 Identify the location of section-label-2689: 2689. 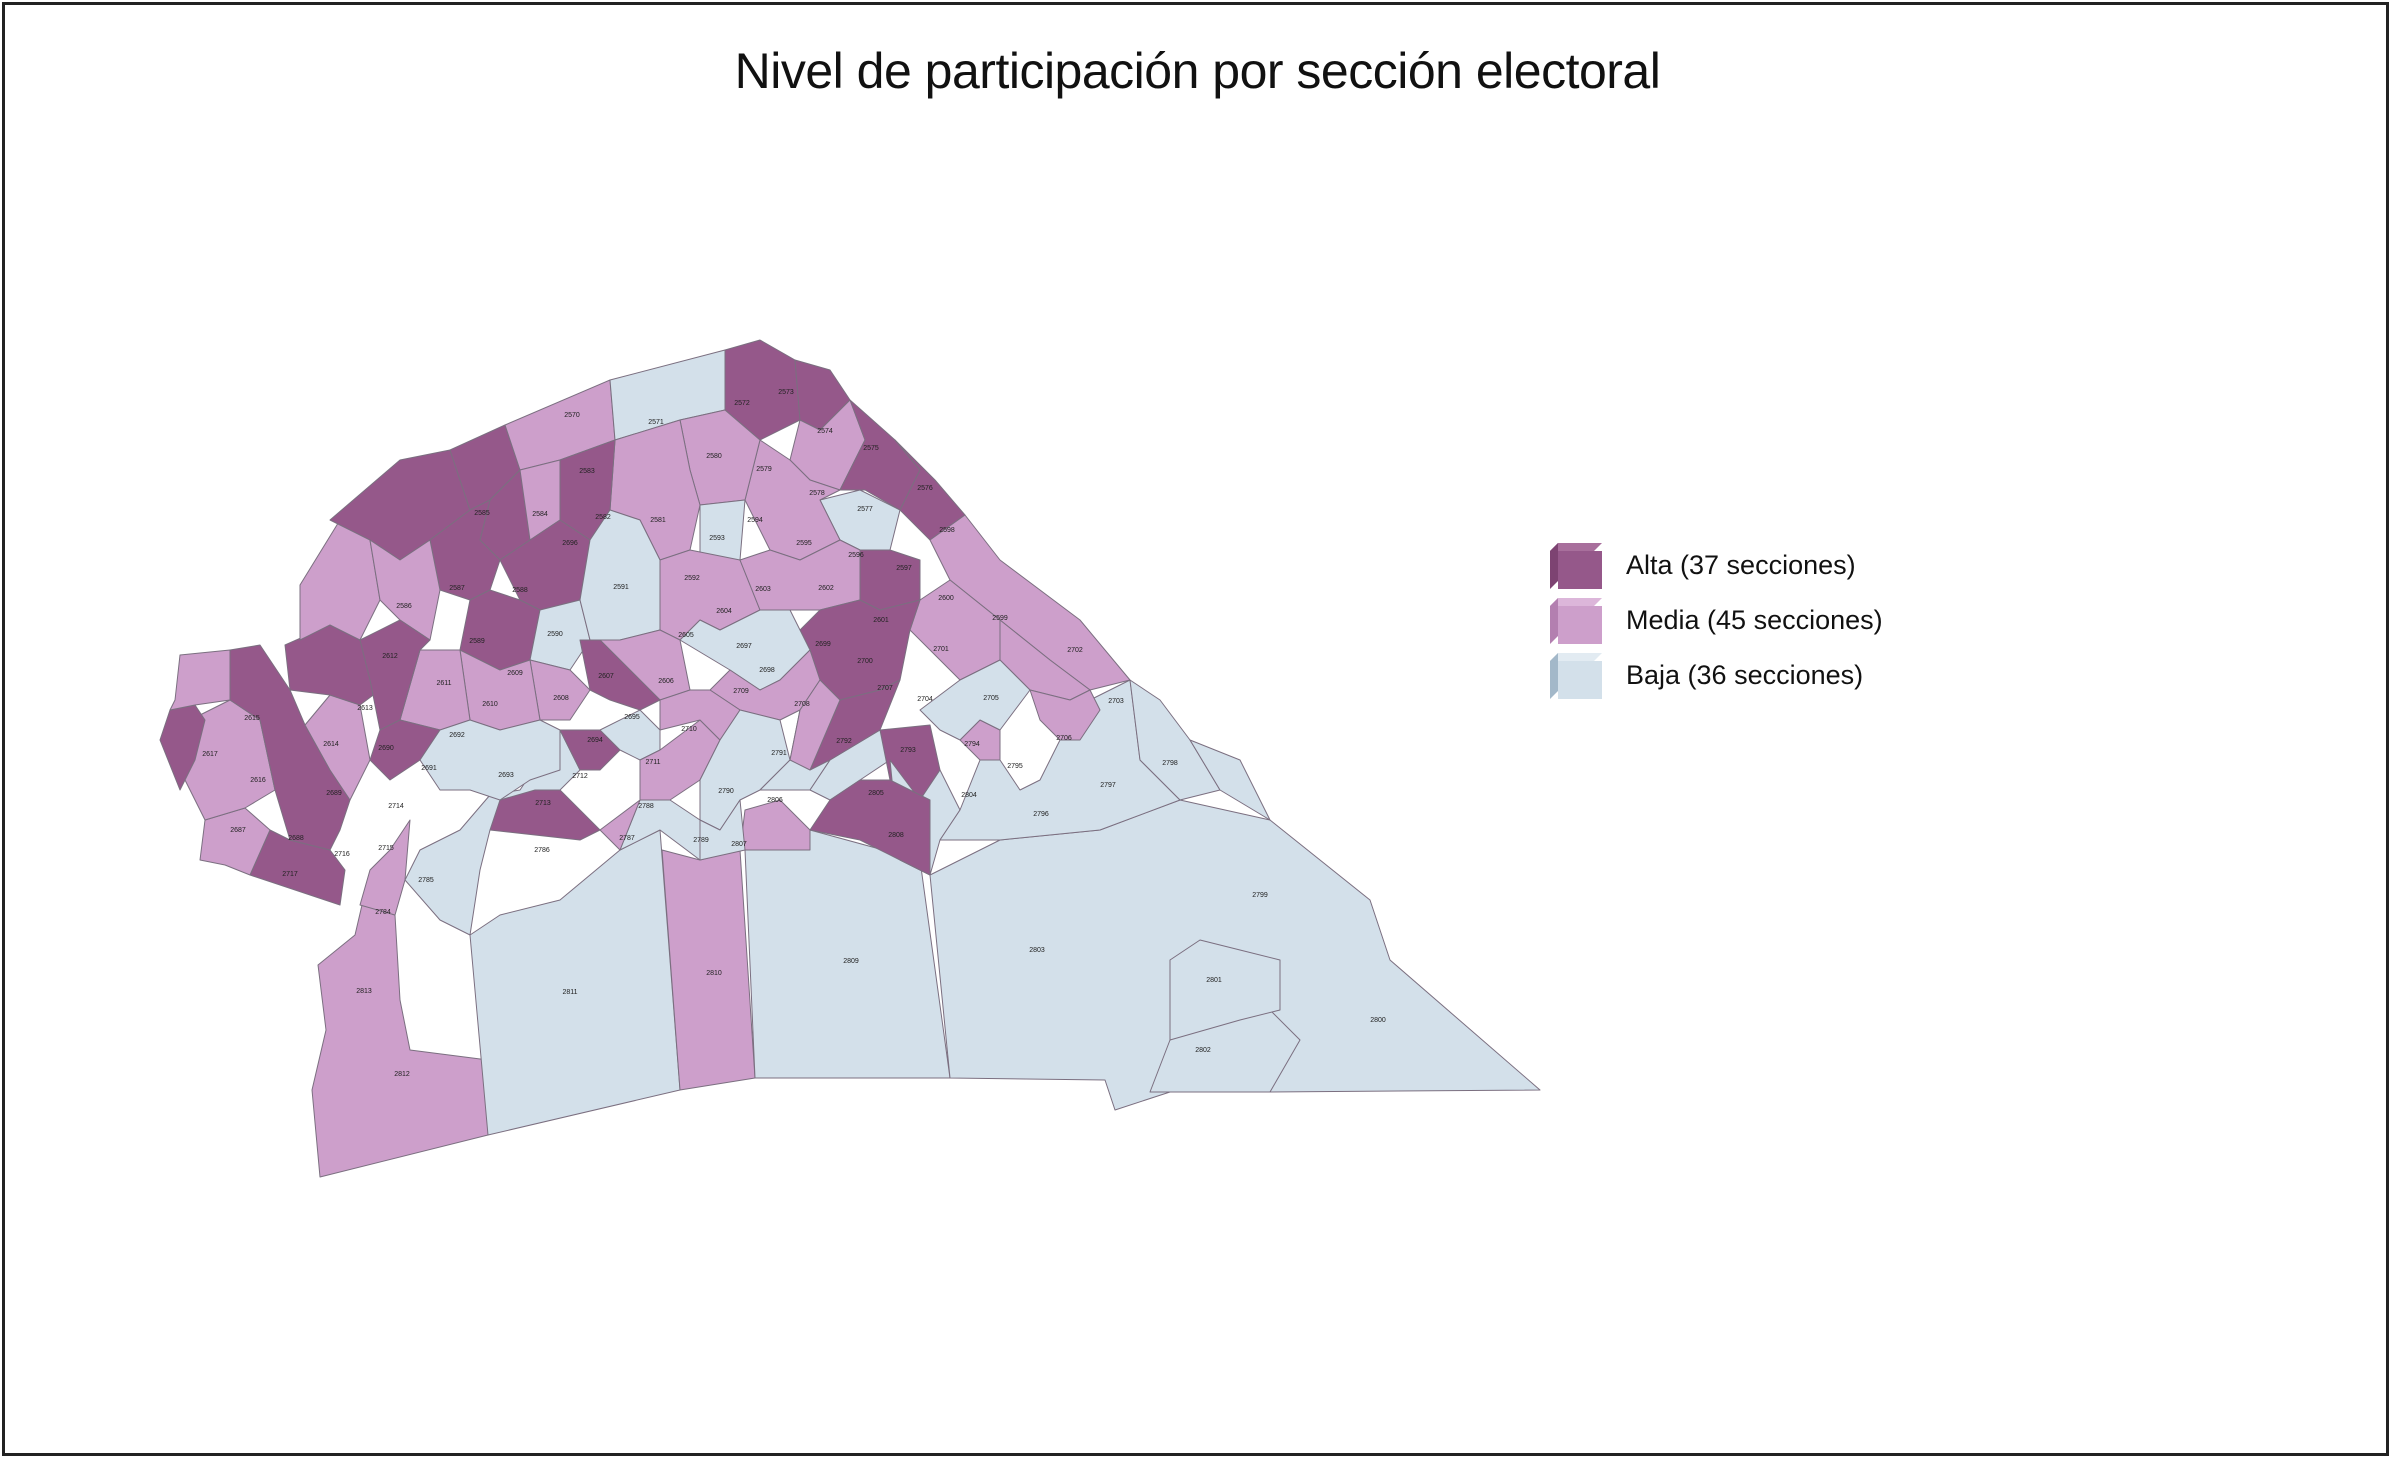
(334, 793).